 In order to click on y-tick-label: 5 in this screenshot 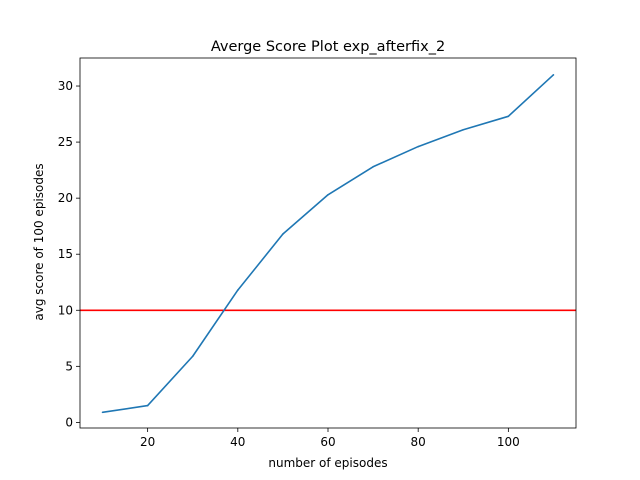, I will do `click(69, 366)`.